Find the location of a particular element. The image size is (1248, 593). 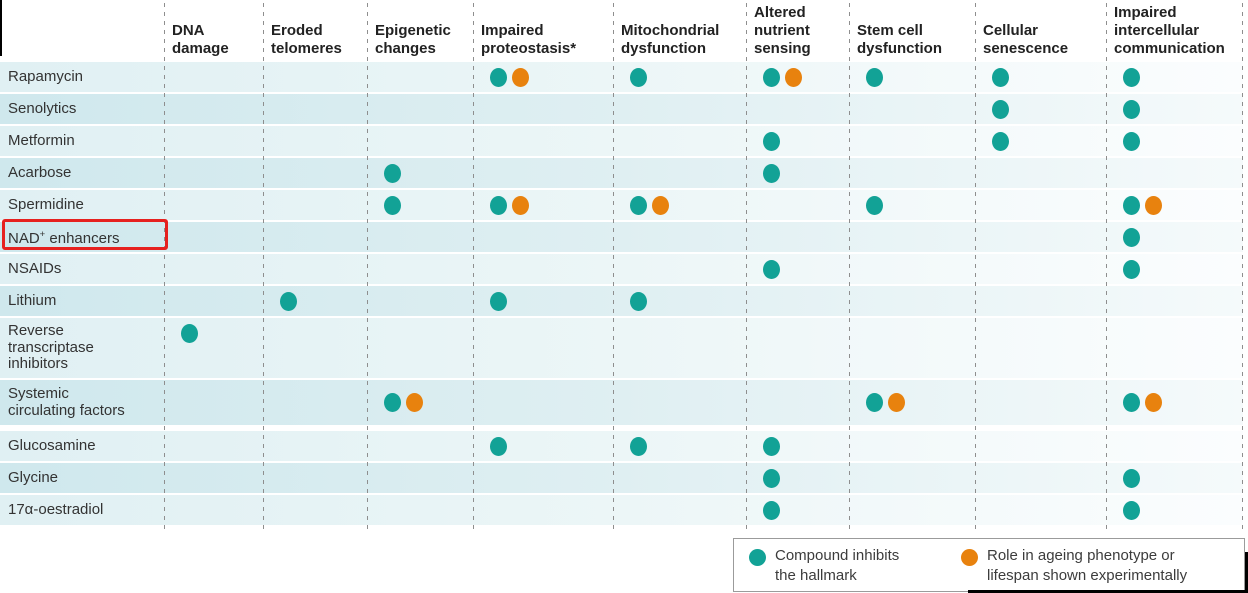

column-header-line: Eroded is located at coordinates (297, 30).